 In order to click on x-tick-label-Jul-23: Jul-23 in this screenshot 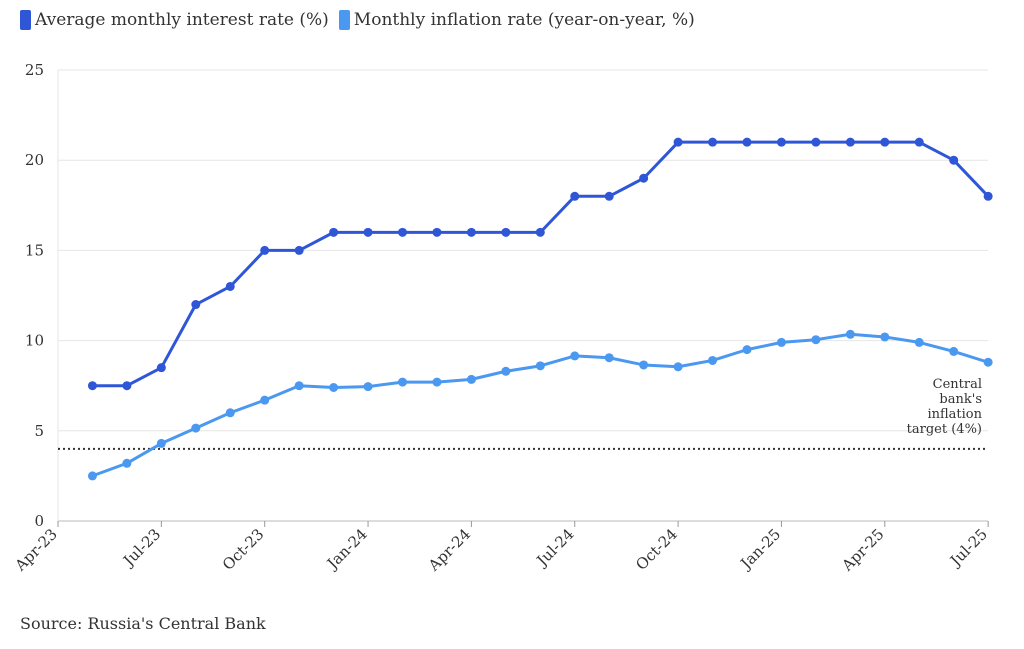, I will do `click(141, 548)`.